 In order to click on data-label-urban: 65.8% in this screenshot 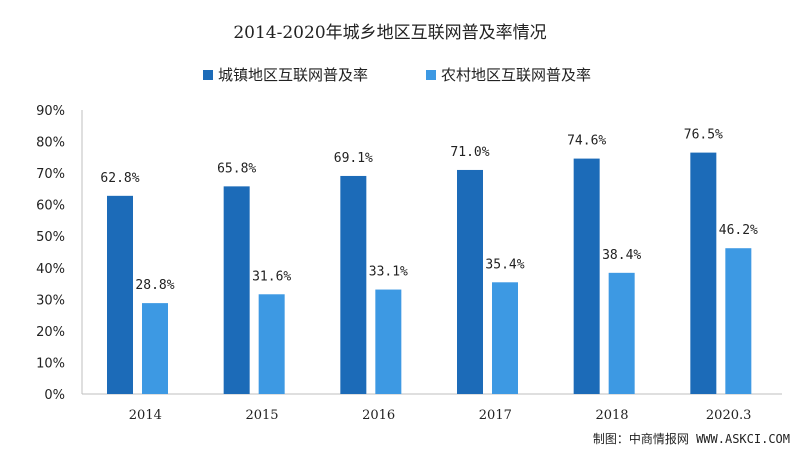, I will do `click(236, 168)`.